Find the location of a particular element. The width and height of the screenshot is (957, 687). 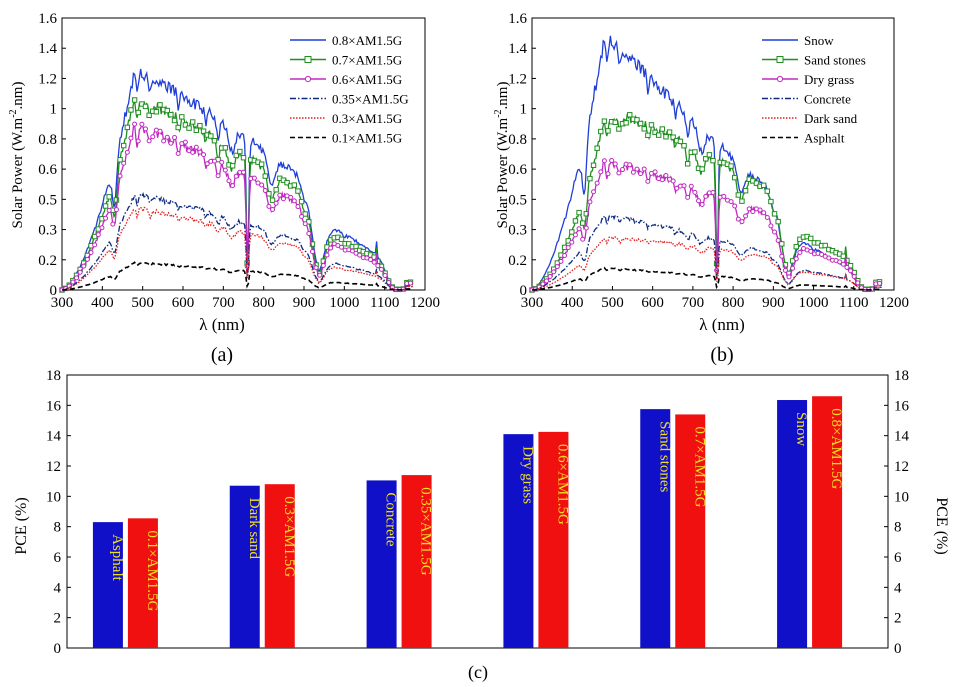

chart-b-xtick-label: 300 is located at coordinates (532, 303).